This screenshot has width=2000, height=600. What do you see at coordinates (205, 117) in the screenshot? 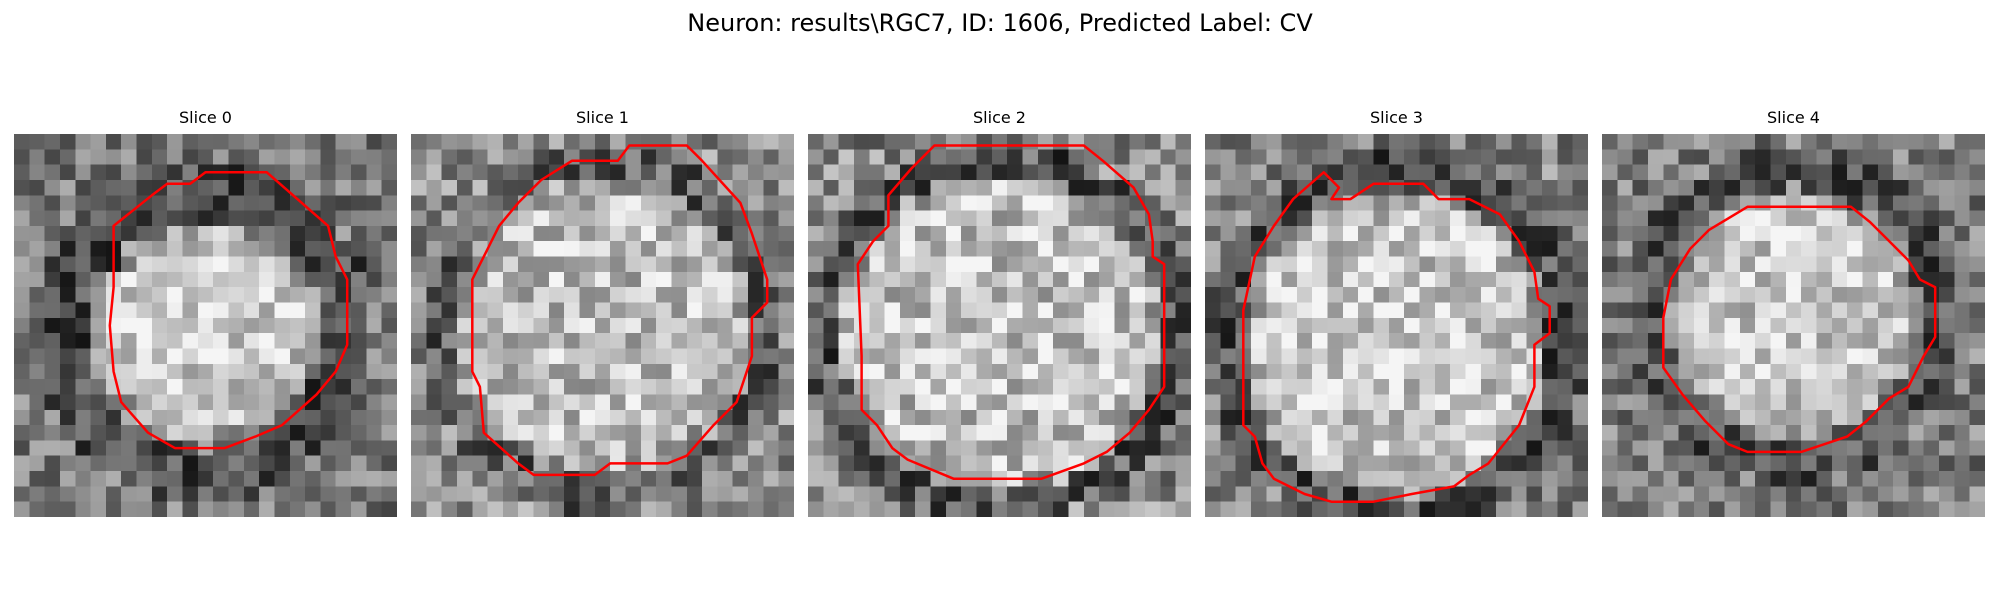
I see `slice-title: Slice 0` at bounding box center [205, 117].